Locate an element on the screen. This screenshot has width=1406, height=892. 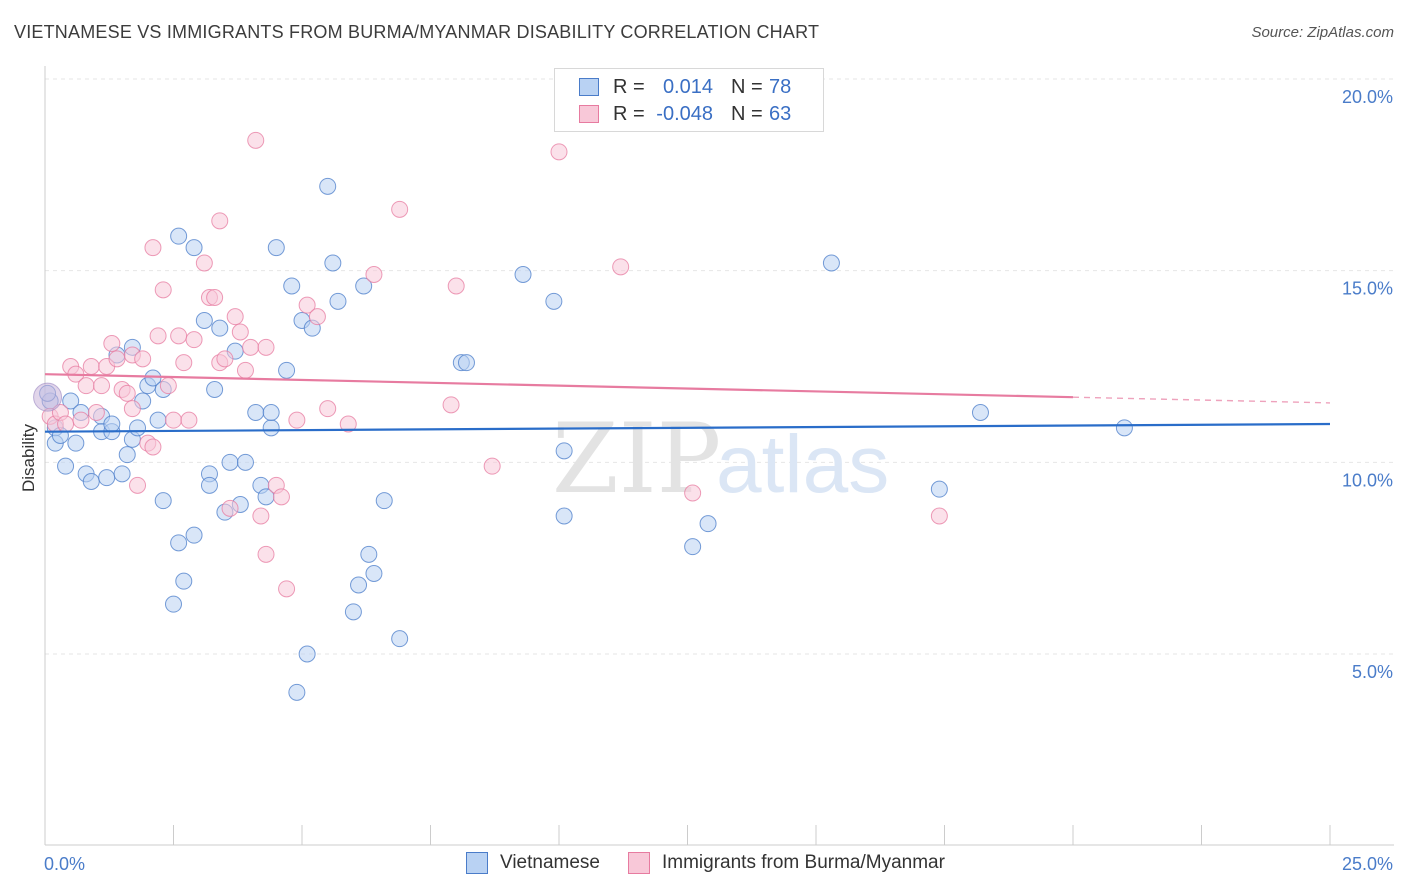
series-swatch-vietnamese is located at coordinates (477, 863).